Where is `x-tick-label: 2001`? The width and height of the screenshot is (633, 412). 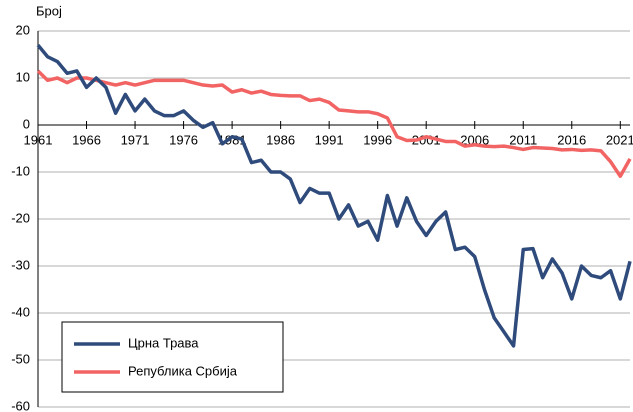
x-tick-label: 2001 is located at coordinates (426, 139).